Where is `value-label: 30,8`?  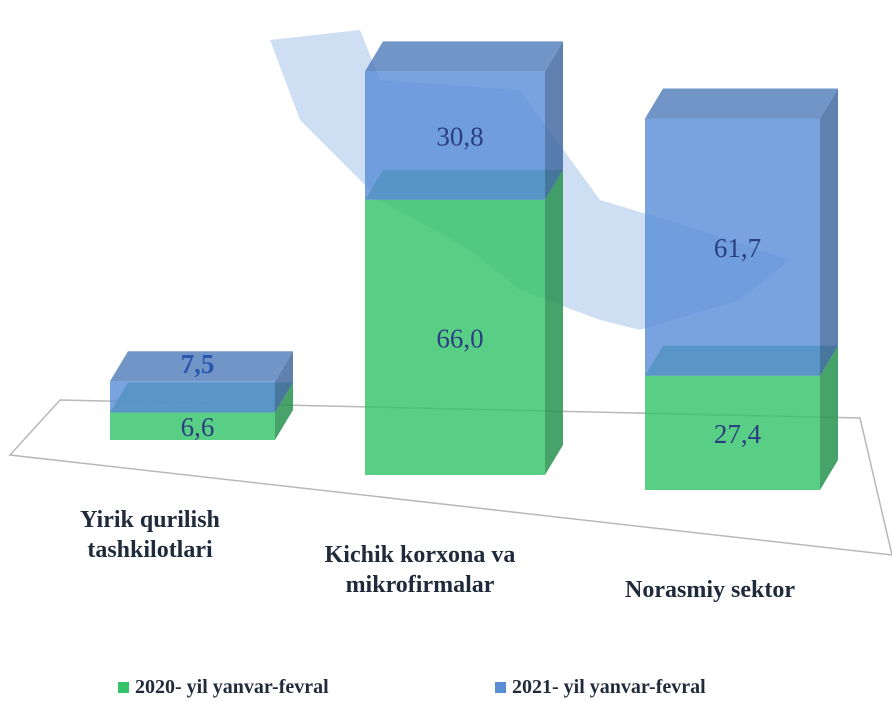
value-label: 30,8 is located at coordinates (459, 137).